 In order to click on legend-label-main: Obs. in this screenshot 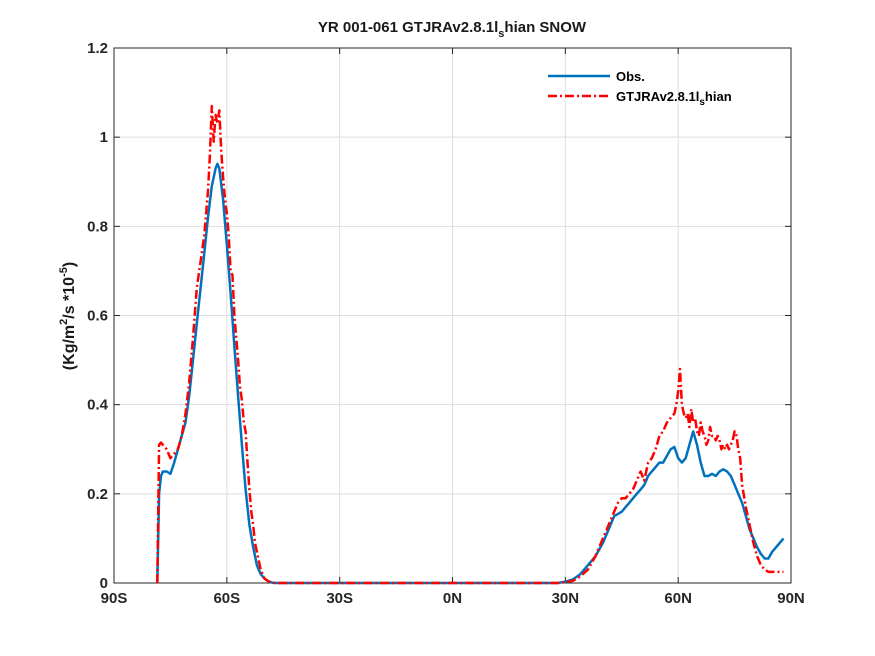, I will do `click(630, 76)`.